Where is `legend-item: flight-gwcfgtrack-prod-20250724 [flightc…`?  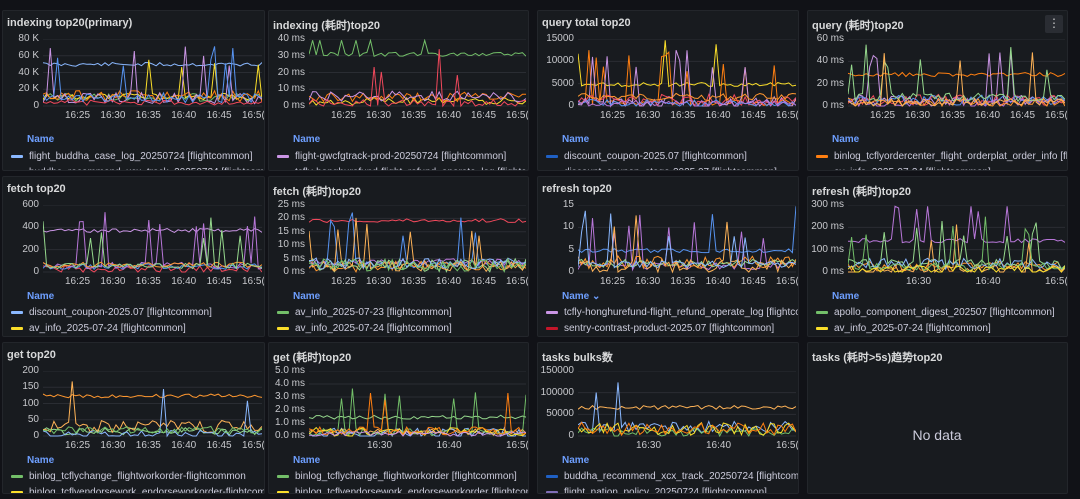
legend-item: flight-gwcfgtrack-prod-20250724 [flightc… is located at coordinates (391, 156).